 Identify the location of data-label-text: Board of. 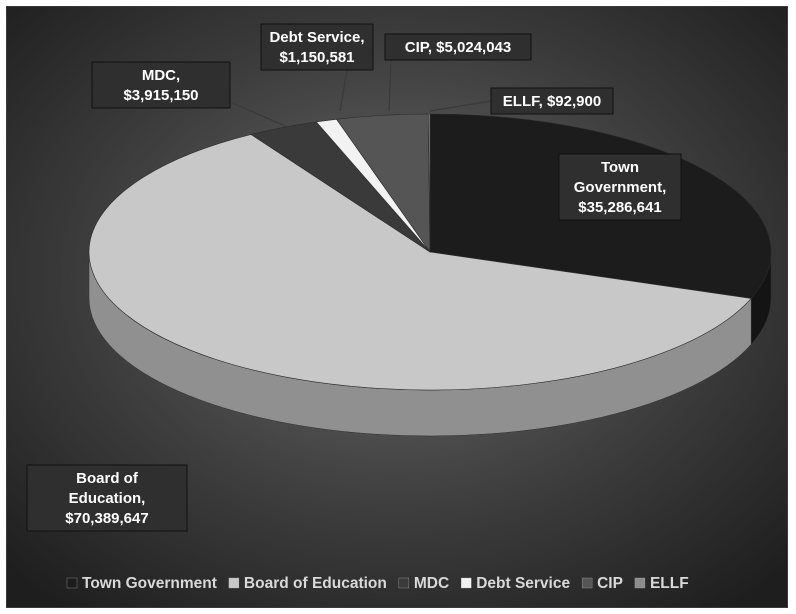
(107, 478).